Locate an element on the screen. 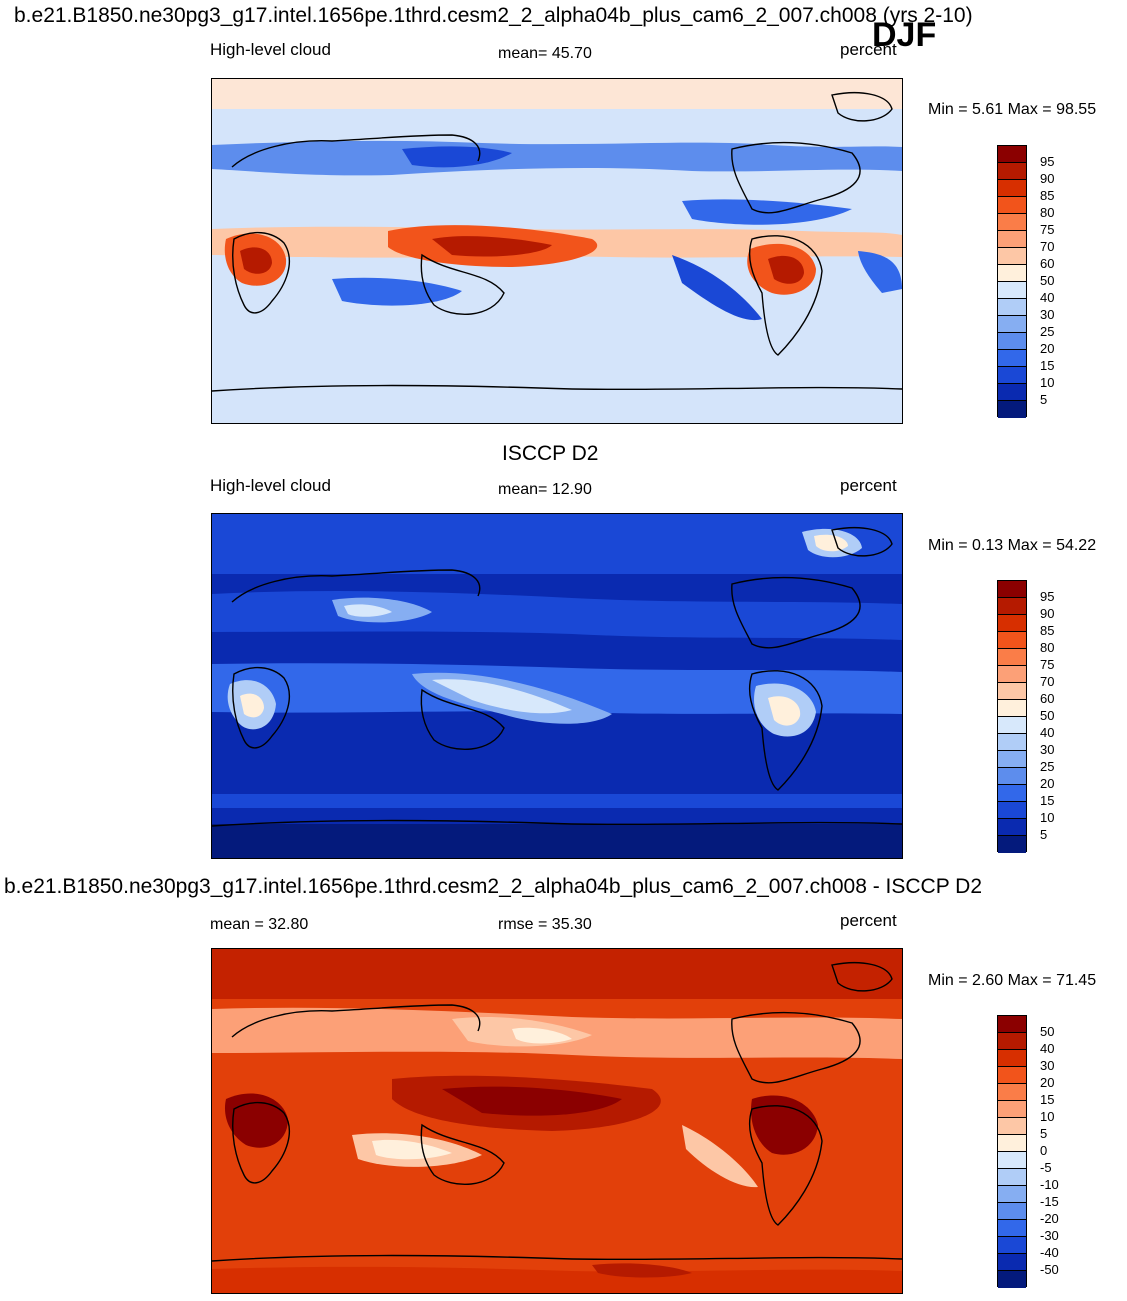 The image size is (1127, 1301). colorbar-label: -20 is located at coordinates (1049, 1218).